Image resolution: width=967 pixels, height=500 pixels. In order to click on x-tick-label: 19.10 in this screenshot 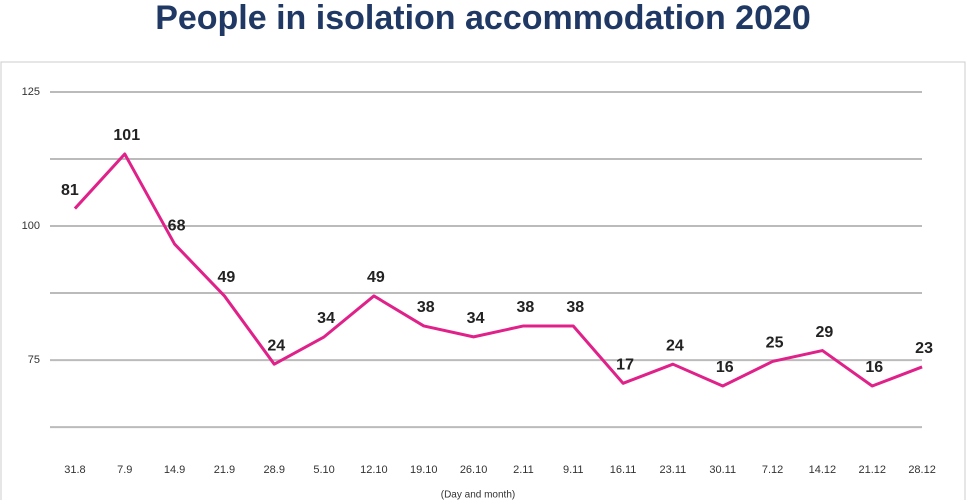, I will do `click(424, 470)`.